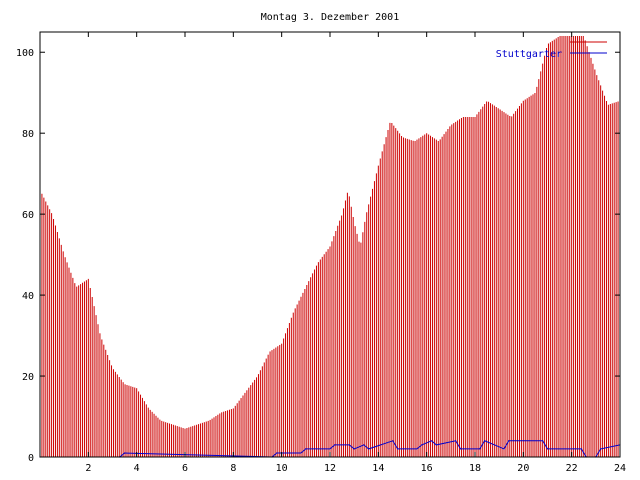  I want to click on legend: Stuttgarter, so click(551, 50).